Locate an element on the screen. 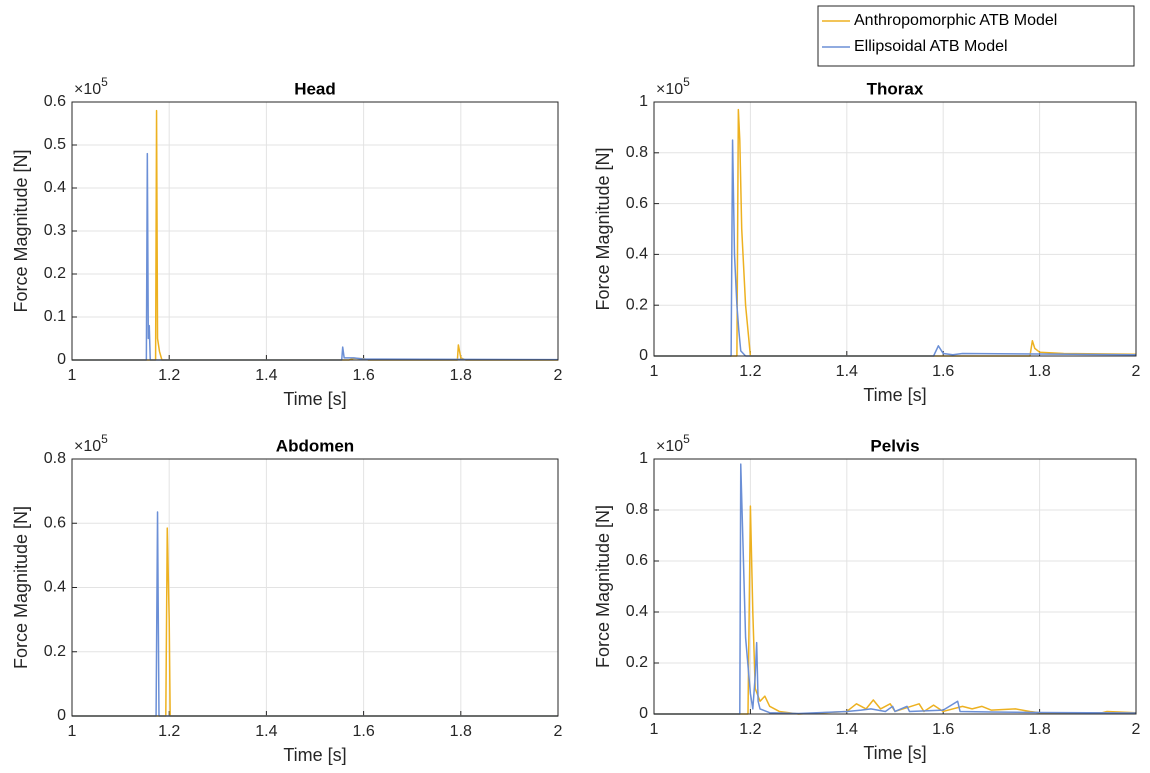 This screenshot has height=773, width=1150. y-tick-label: 0.3 is located at coordinates (55, 230).